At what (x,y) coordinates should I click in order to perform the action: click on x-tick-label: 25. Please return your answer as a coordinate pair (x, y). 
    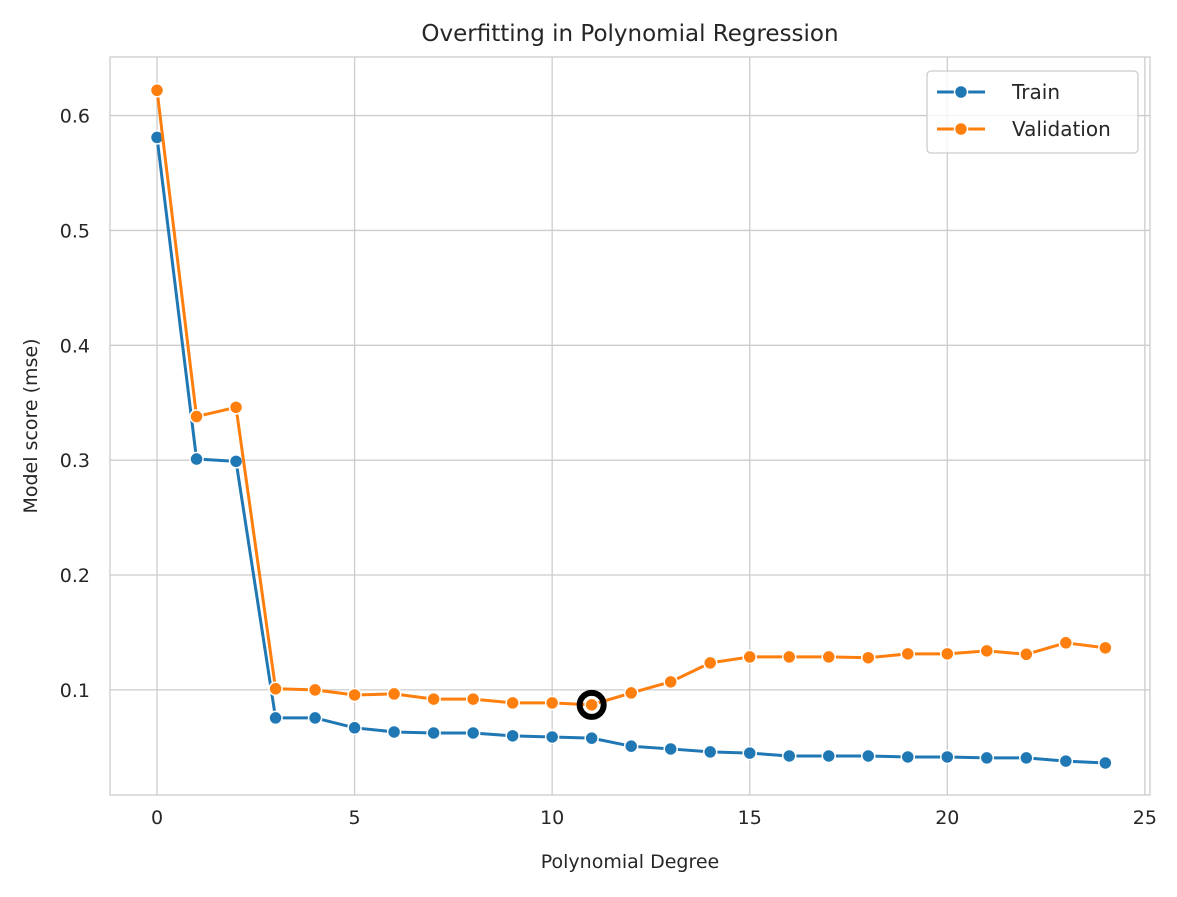
    Looking at the image, I should click on (1145, 818).